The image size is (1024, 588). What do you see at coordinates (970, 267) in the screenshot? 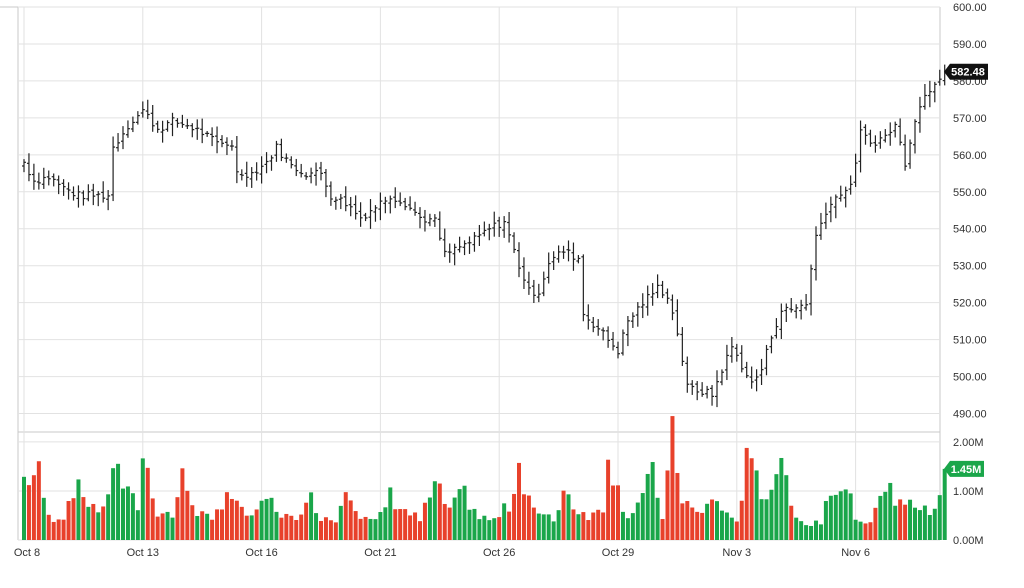
I see `price-tick-label: 530.00` at bounding box center [970, 267].